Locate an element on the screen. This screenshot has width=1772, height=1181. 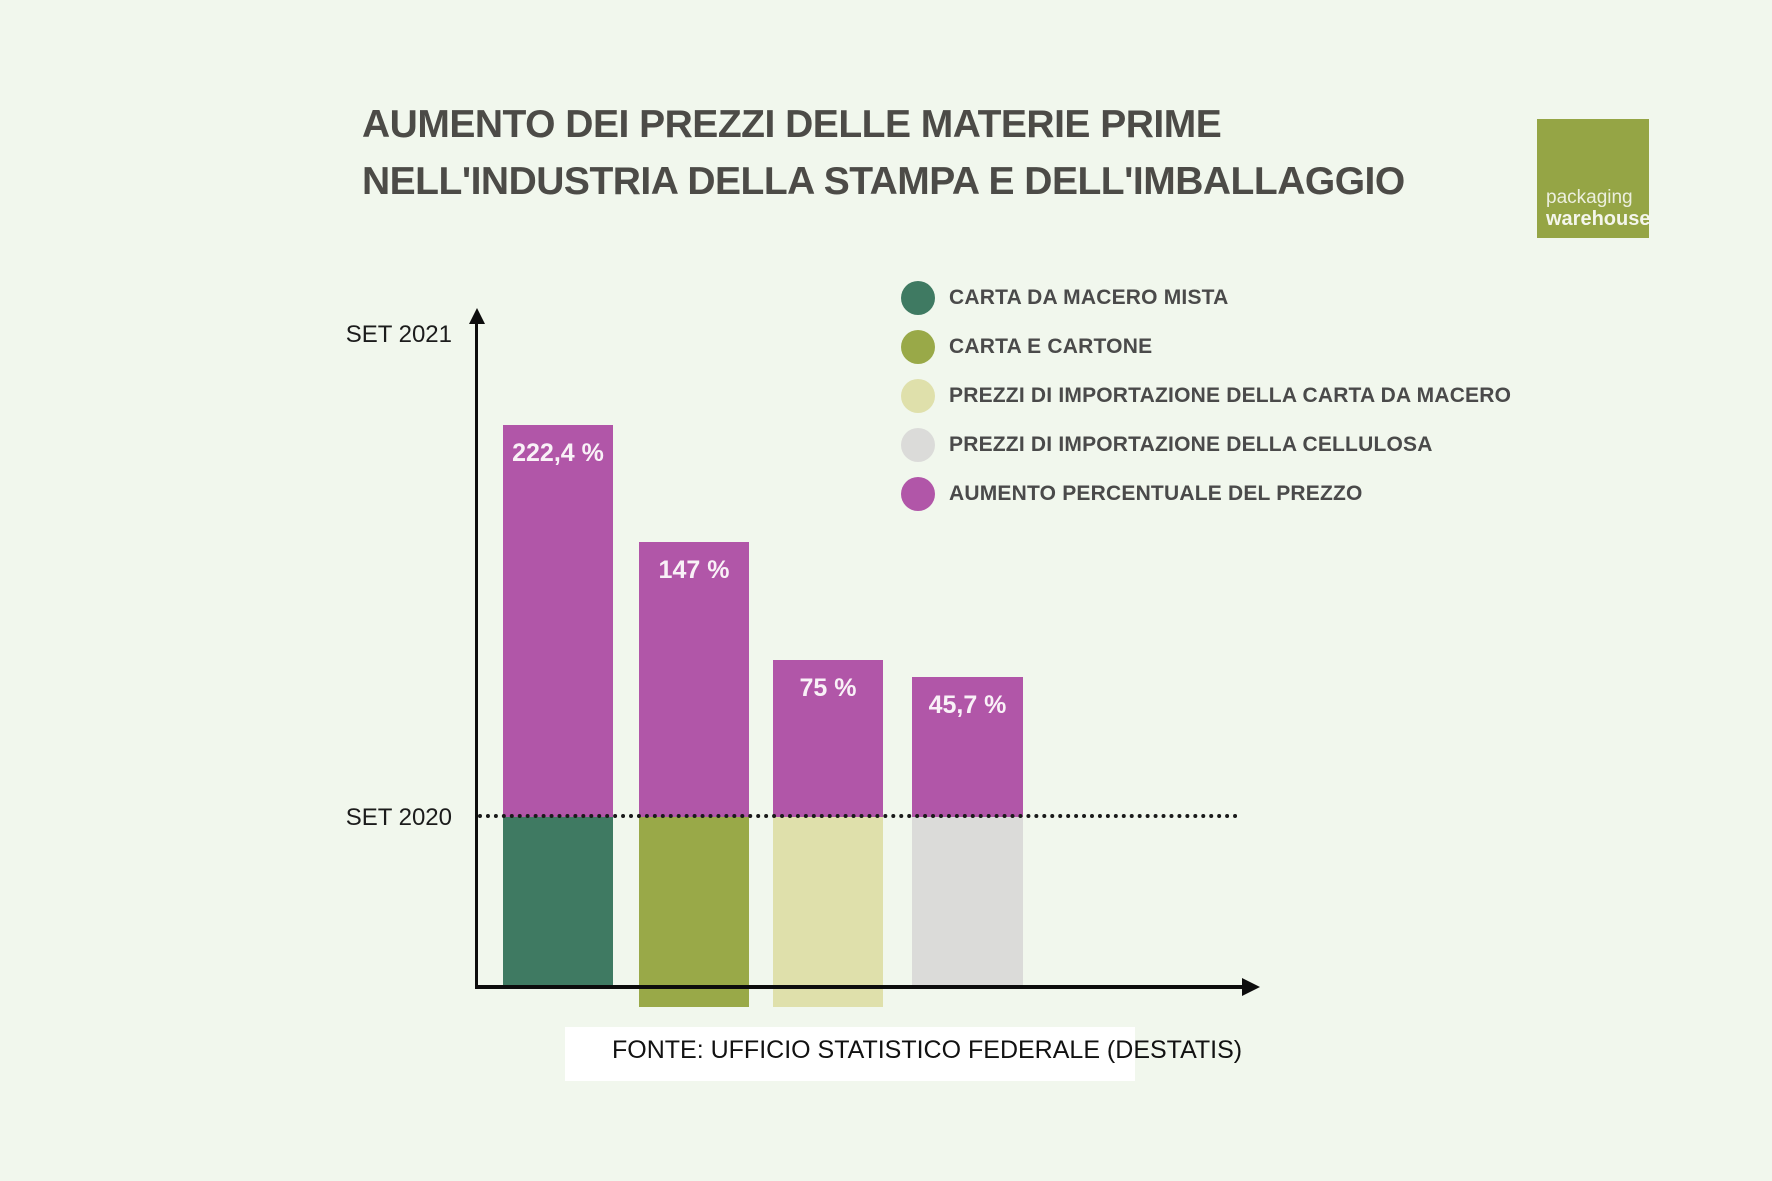
bar-increase-segment: 45,7 % is located at coordinates (967, 747).